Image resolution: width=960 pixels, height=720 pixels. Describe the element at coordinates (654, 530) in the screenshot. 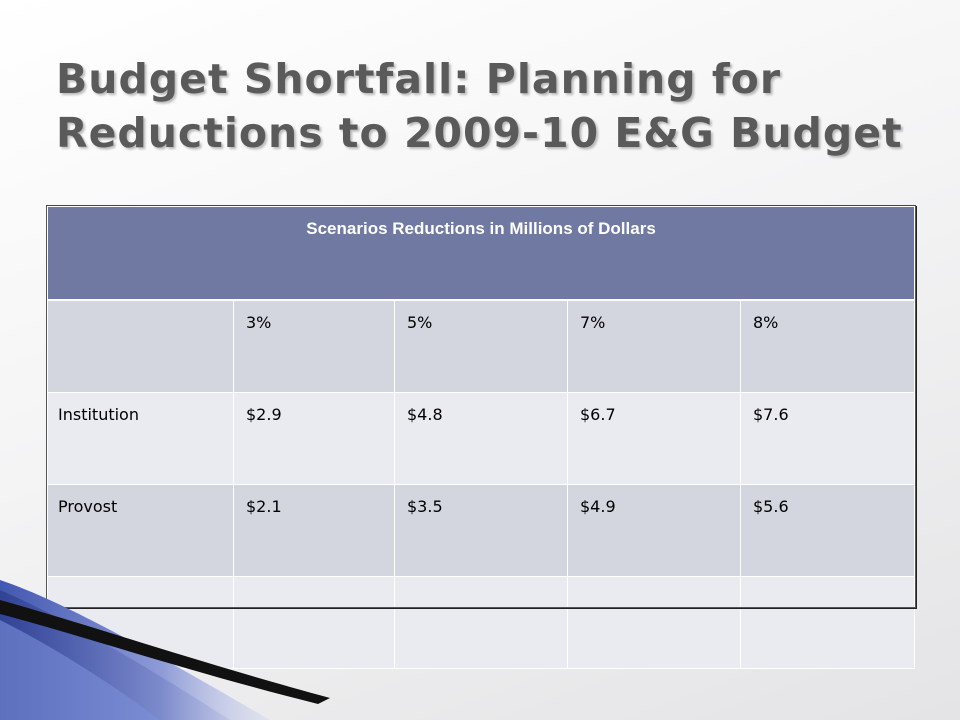

I see `table-cell: $4.9` at that location.